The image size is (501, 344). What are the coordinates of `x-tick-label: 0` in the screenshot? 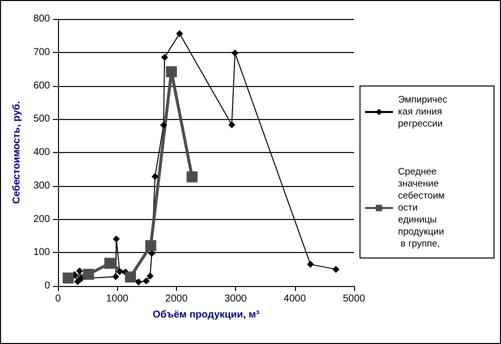 It's located at (58, 299).